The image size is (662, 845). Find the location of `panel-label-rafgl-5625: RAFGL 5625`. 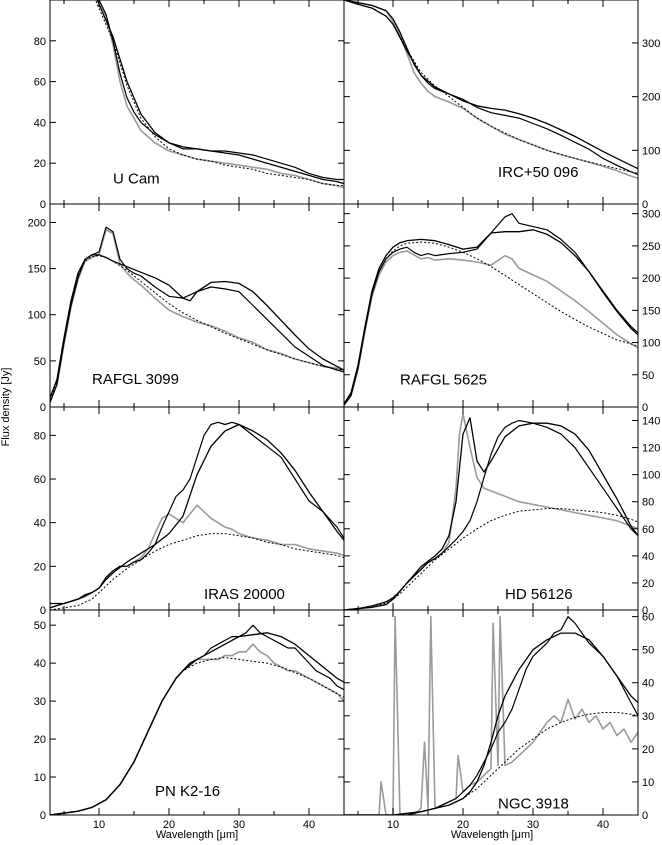

panel-label-rafgl-5625: RAFGL 5625 is located at coordinates (443, 379).